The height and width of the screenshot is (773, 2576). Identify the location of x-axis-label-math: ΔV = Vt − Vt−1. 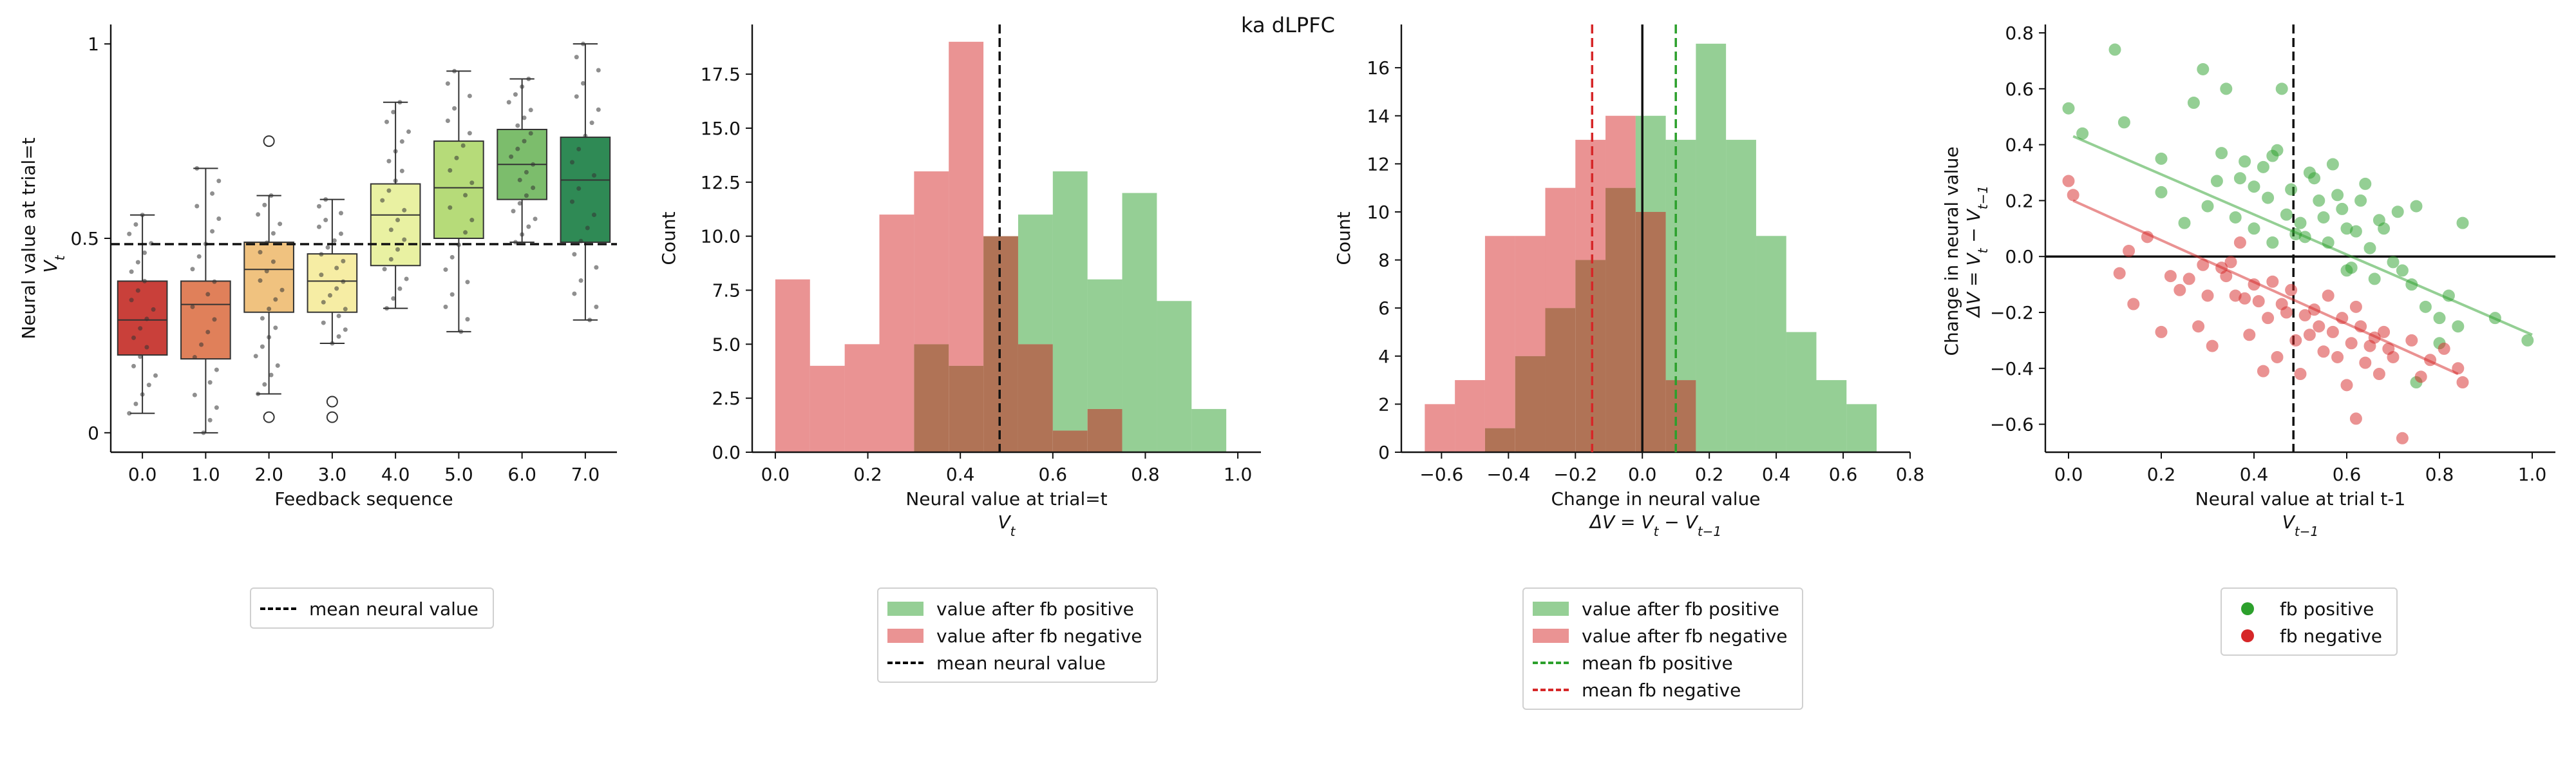
(1655, 525).